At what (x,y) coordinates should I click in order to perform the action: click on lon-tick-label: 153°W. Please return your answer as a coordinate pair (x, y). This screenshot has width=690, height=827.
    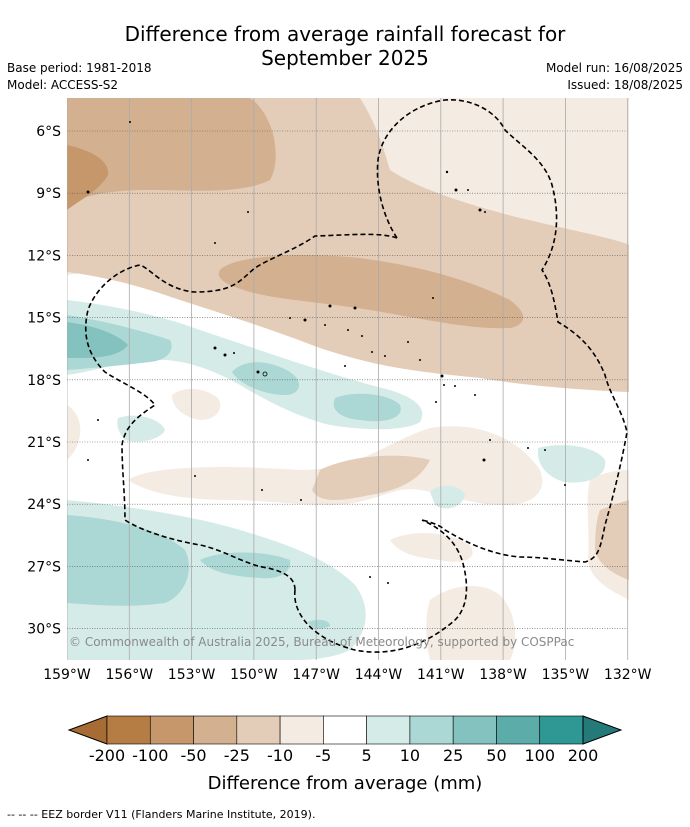
    Looking at the image, I should click on (192, 675).